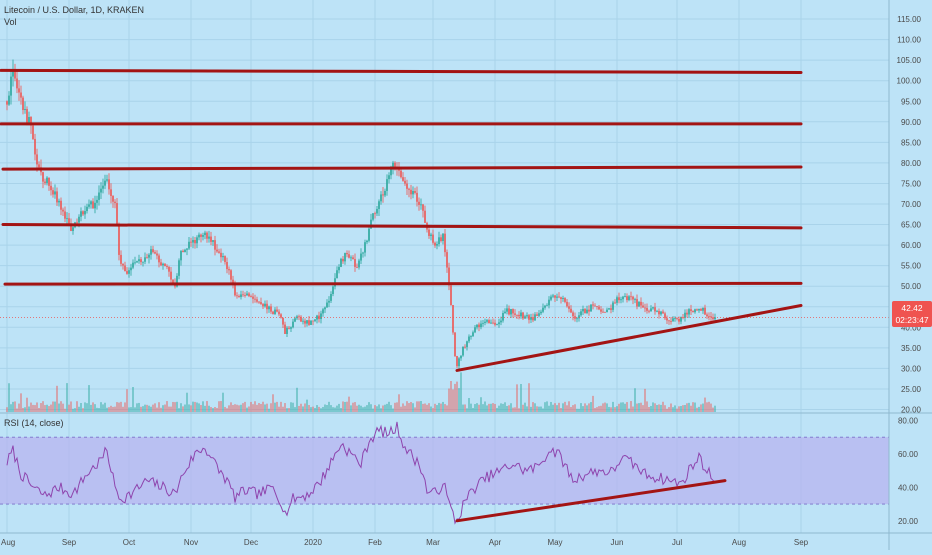 The image size is (932, 555). What do you see at coordinates (591, 501) in the screenshot?
I see `rsi-rising-trendline` at bounding box center [591, 501].